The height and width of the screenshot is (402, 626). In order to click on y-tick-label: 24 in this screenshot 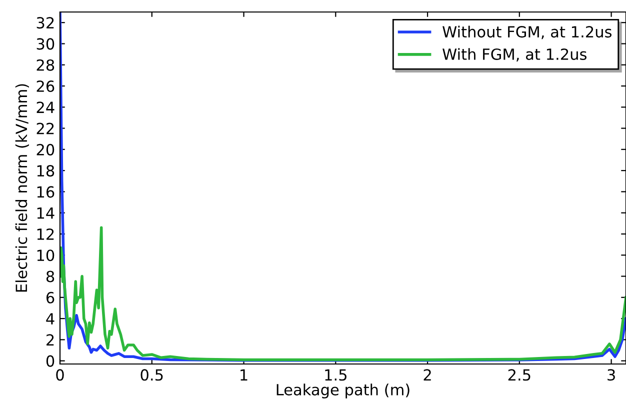, I will do `click(45, 107)`.